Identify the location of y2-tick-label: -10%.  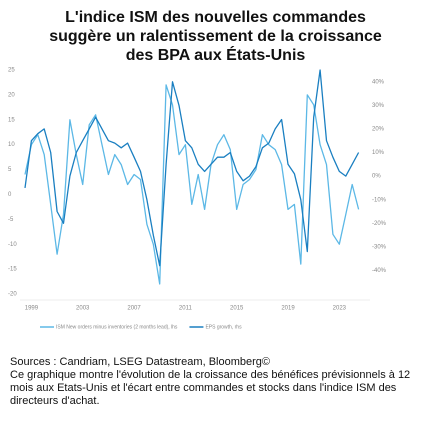
(379, 200).